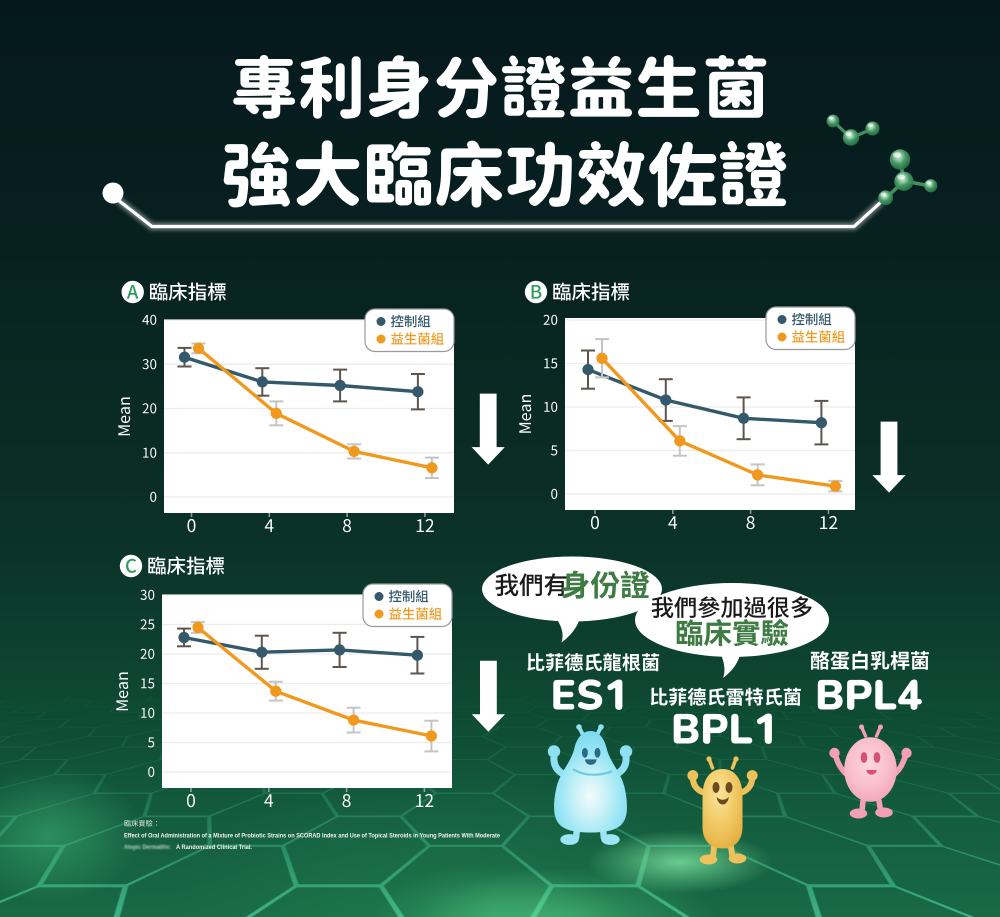 This screenshot has height=917, width=1000. Describe the element at coordinates (214, 847) in the screenshot. I see `svg-text: A Randomized Clinical Trial.` at that location.